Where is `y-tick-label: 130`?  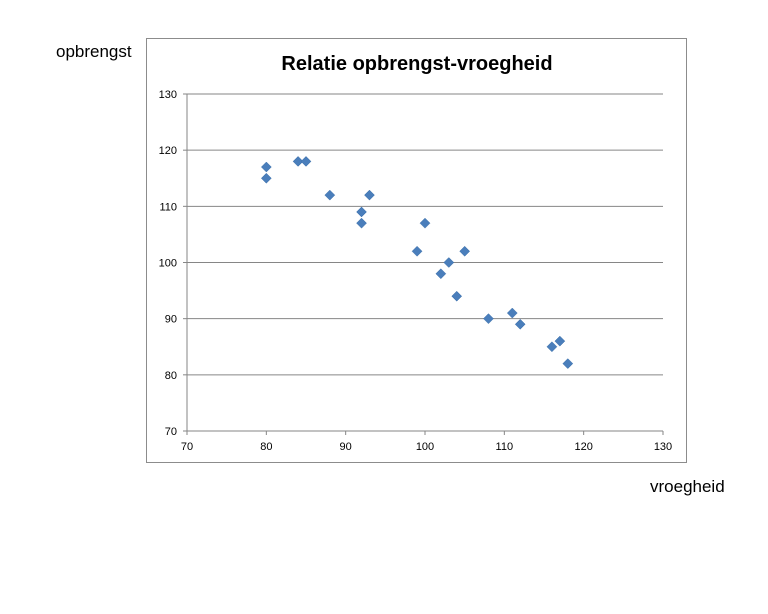 y-tick-label: 130 is located at coordinates (168, 95).